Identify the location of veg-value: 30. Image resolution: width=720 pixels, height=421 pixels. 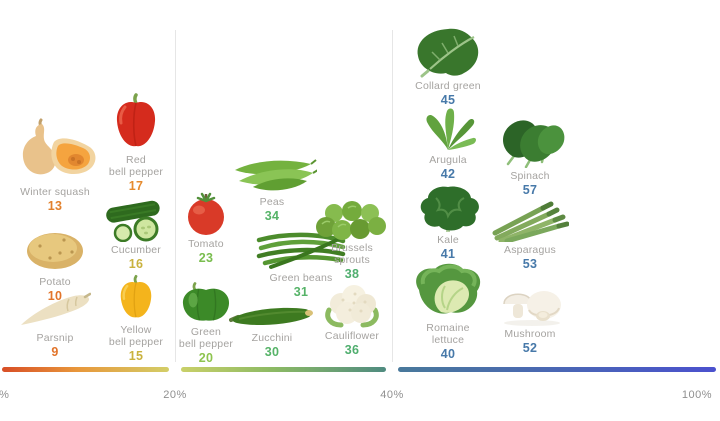
(272, 352).